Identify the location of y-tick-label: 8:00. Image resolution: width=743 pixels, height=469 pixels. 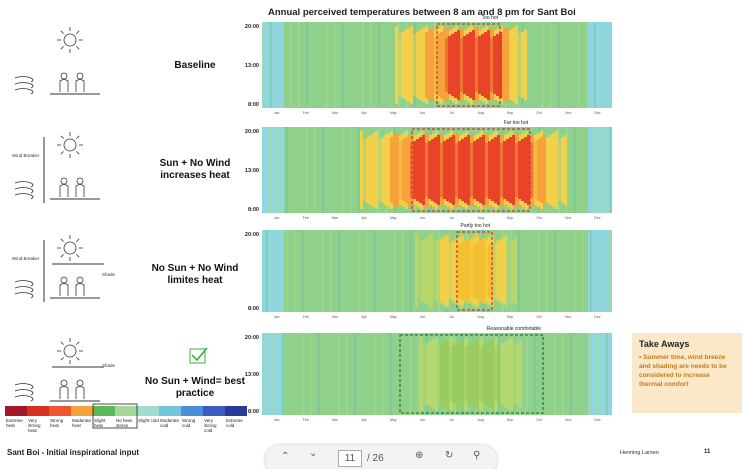
(253, 412).